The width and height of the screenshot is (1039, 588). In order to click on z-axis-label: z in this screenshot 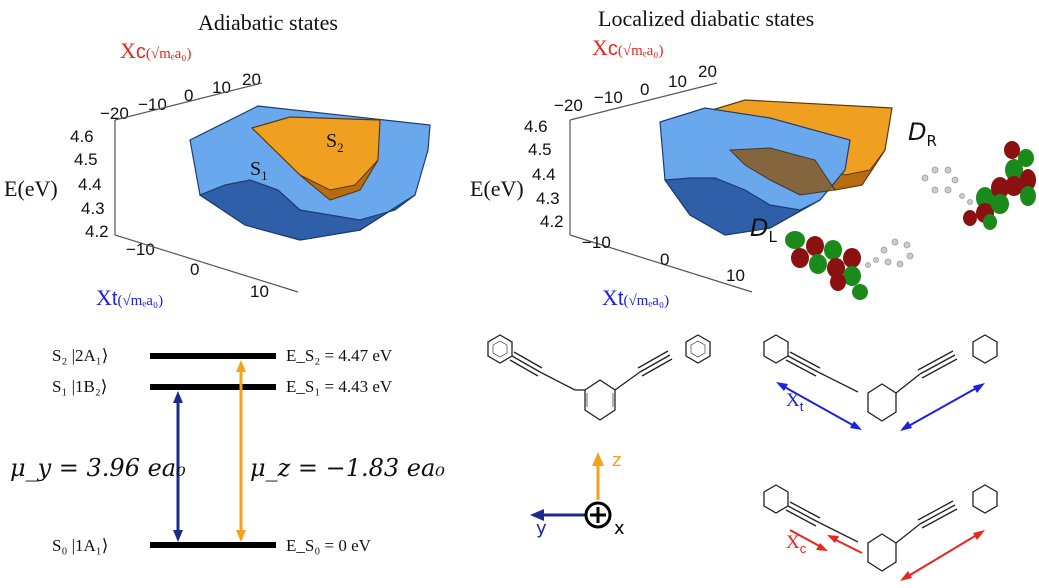, I will do `click(617, 460)`.